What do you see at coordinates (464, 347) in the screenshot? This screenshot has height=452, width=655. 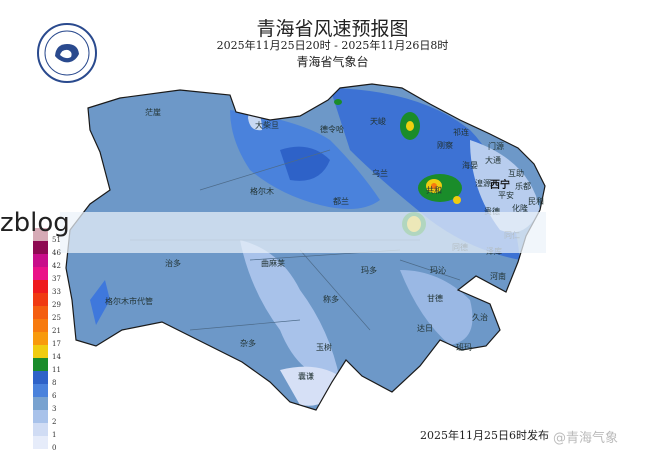 I see `place-label: 班玛` at bounding box center [464, 347].